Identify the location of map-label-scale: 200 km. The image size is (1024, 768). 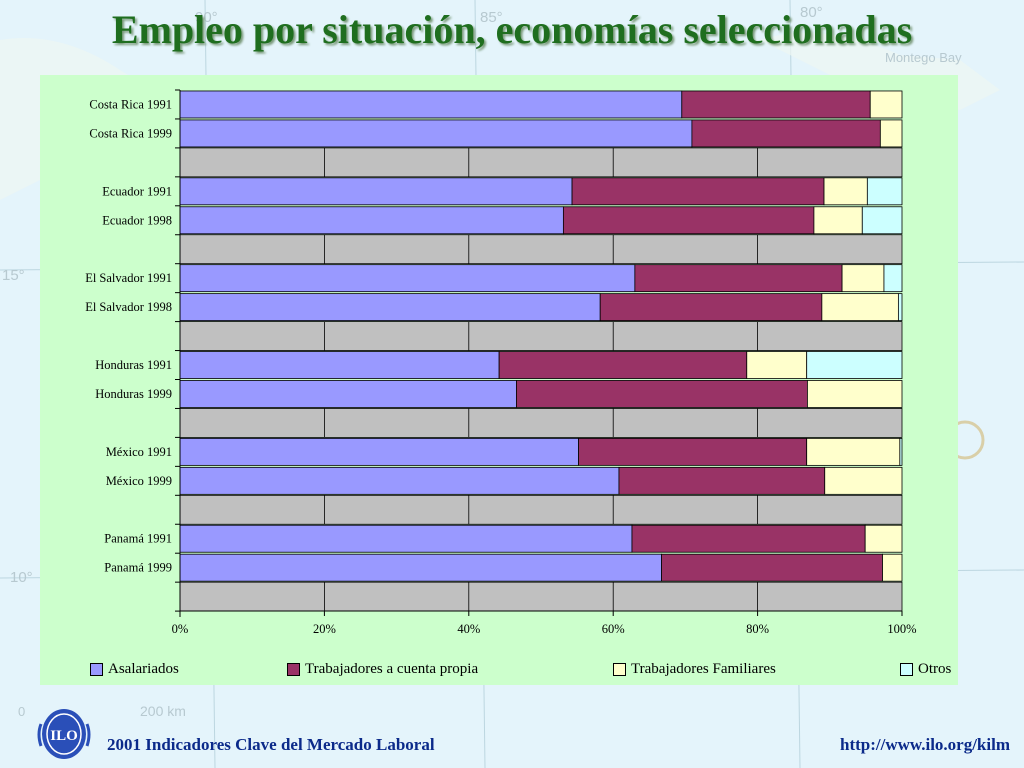
(163, 711).